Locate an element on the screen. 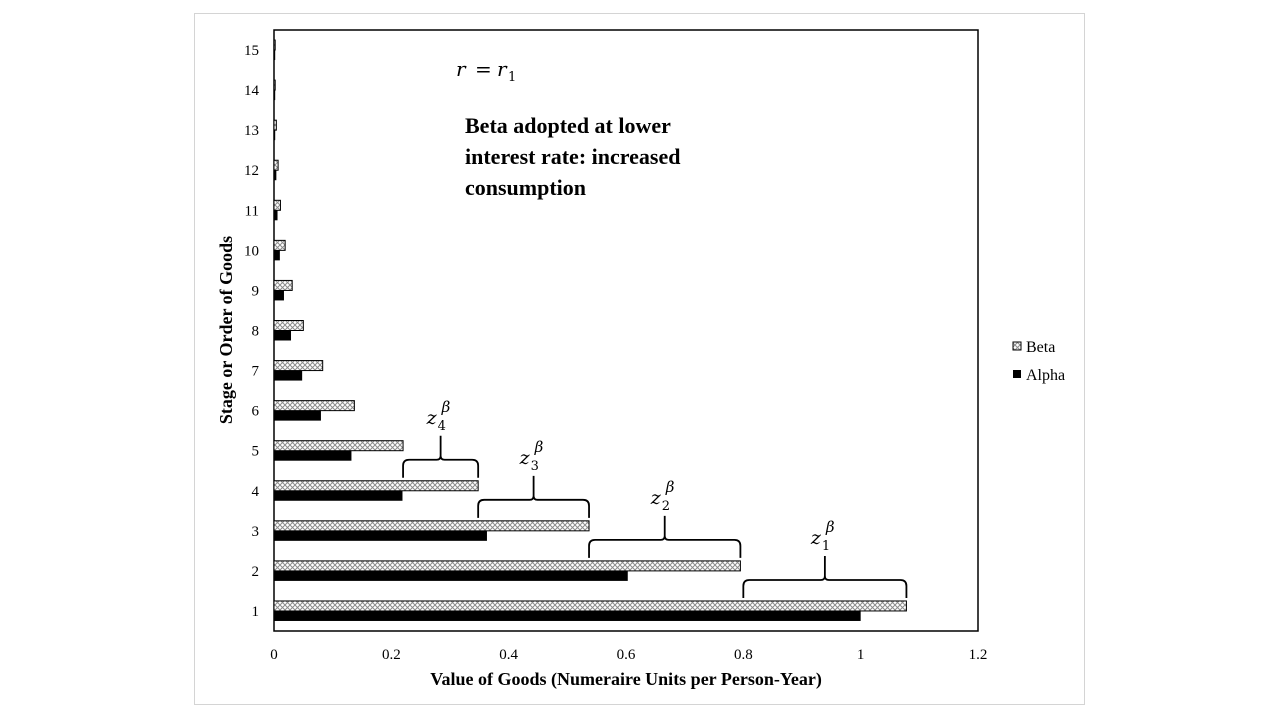  x-tick-label: 0.2 is located at coordinates (391, 655).